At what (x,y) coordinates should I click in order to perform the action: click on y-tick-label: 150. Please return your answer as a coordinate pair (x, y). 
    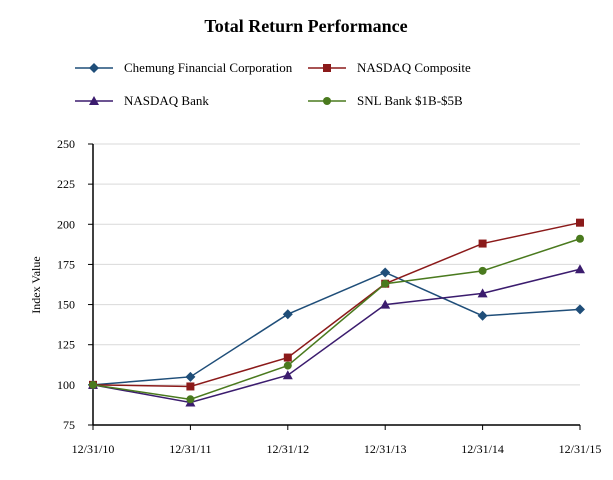
    Looking at the image, I should click on (66, 305).